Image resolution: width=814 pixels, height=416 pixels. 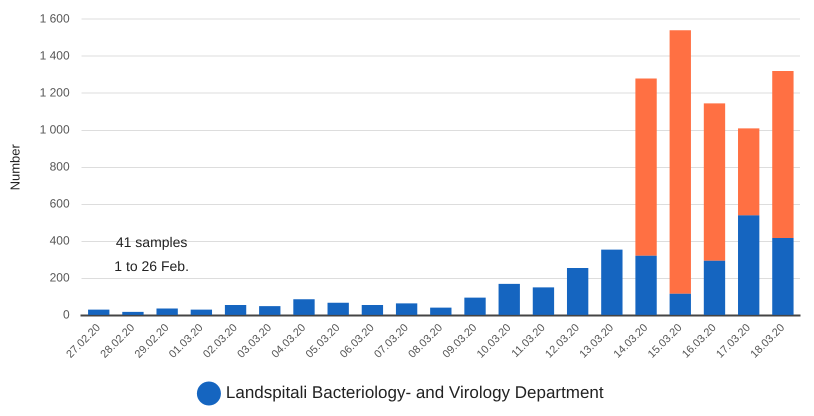 I want to click on y-tick-label: 1 400, so click(x=55, y=55).